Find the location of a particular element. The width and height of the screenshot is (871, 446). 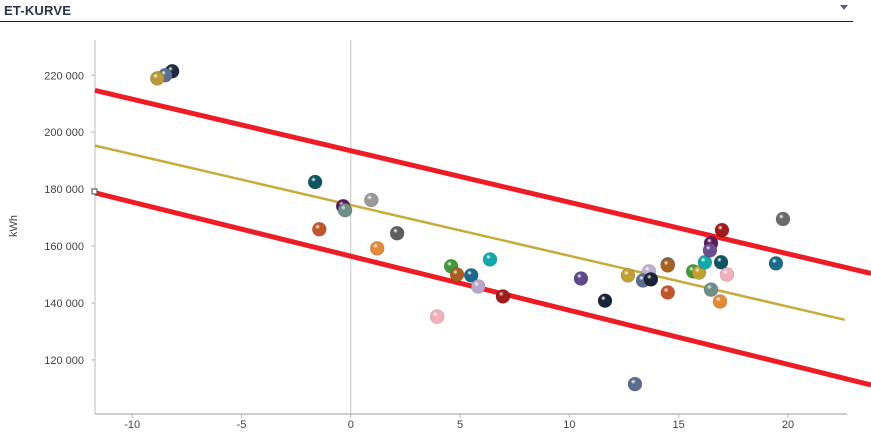

x-tick-label: 10 is located at coordinates (569, 425).